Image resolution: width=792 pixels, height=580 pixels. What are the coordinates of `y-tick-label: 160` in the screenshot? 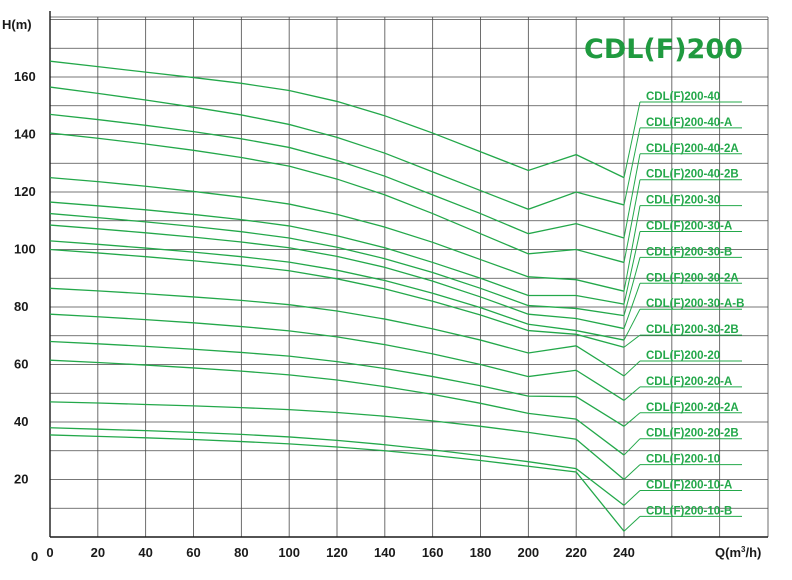 It's located at (25, 76).